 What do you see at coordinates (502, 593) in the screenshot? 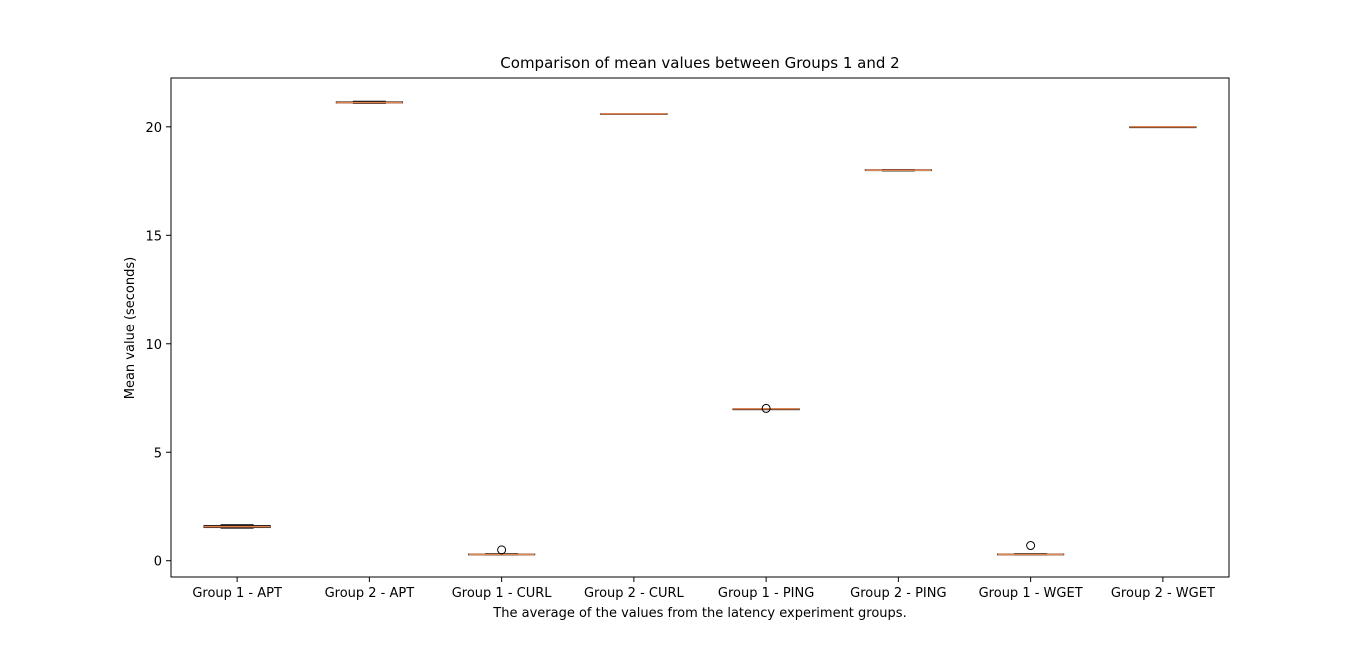
I see `x-tick-label: Group 1 - CURL` at bounding box center [502, 593].